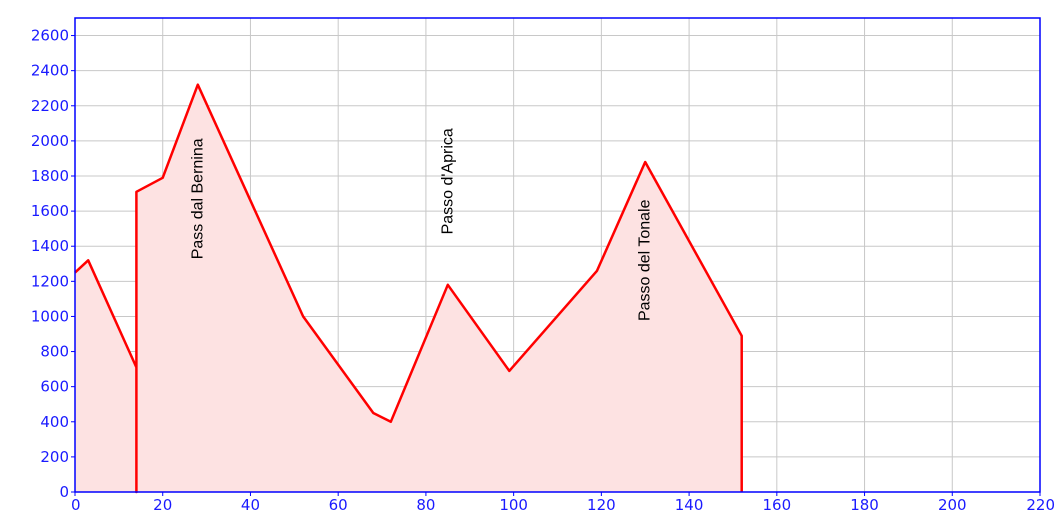 Image resolution: width=1057 pixels, height=526 pixels. What do you see at coordinates (54, 387) in the screenshot?
I see `y-tick-label: 600` at bounding box center [54, 387].